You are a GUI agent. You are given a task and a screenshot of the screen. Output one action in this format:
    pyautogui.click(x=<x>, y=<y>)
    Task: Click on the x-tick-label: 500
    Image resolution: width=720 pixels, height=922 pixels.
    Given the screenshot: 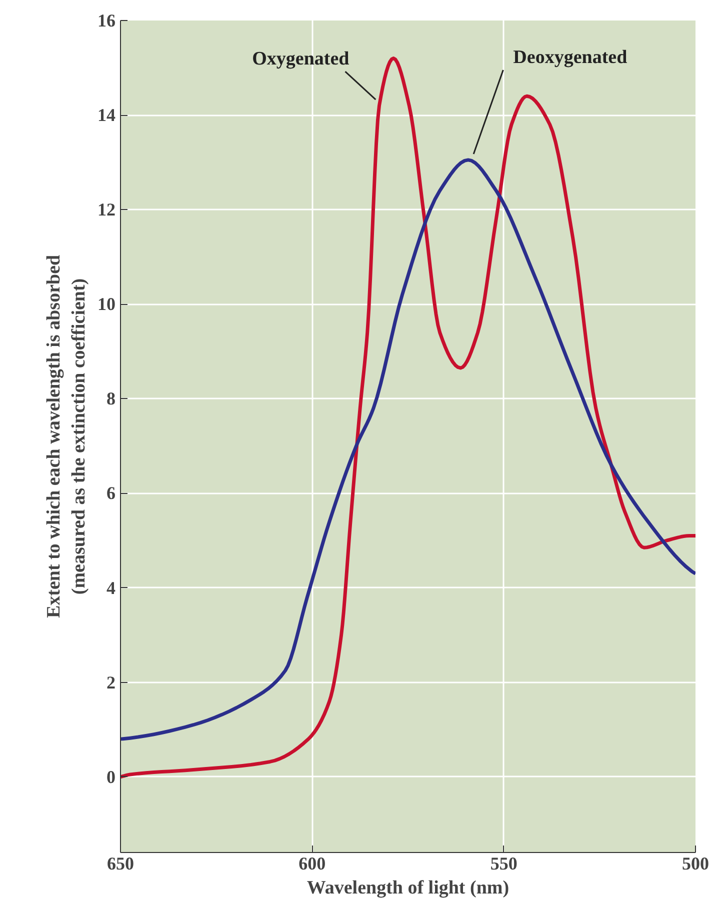 What is the action you would take?
    pyautogui.click(x=695, y=864)
    